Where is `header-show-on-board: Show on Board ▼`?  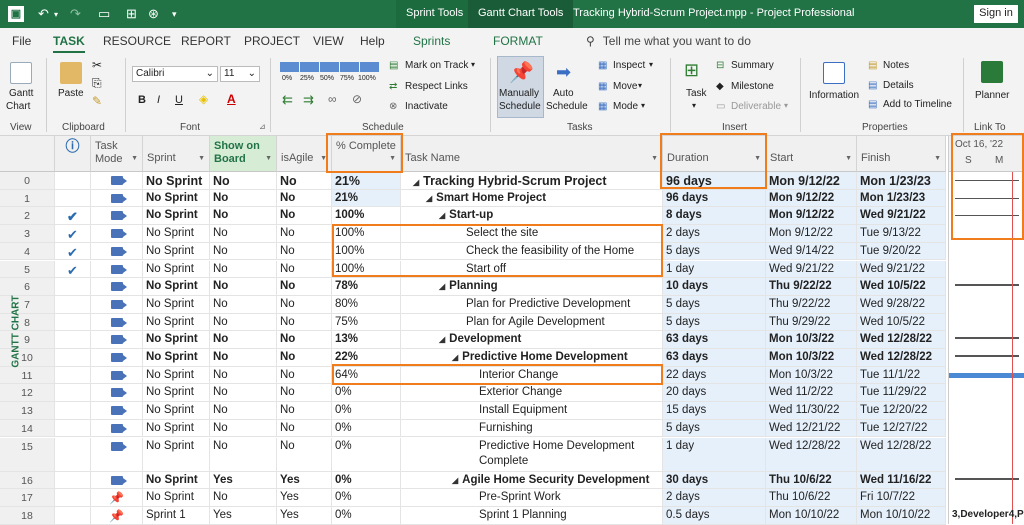 header-show-on-board: Show on Board ▼ is located at coordinates (243, 154).